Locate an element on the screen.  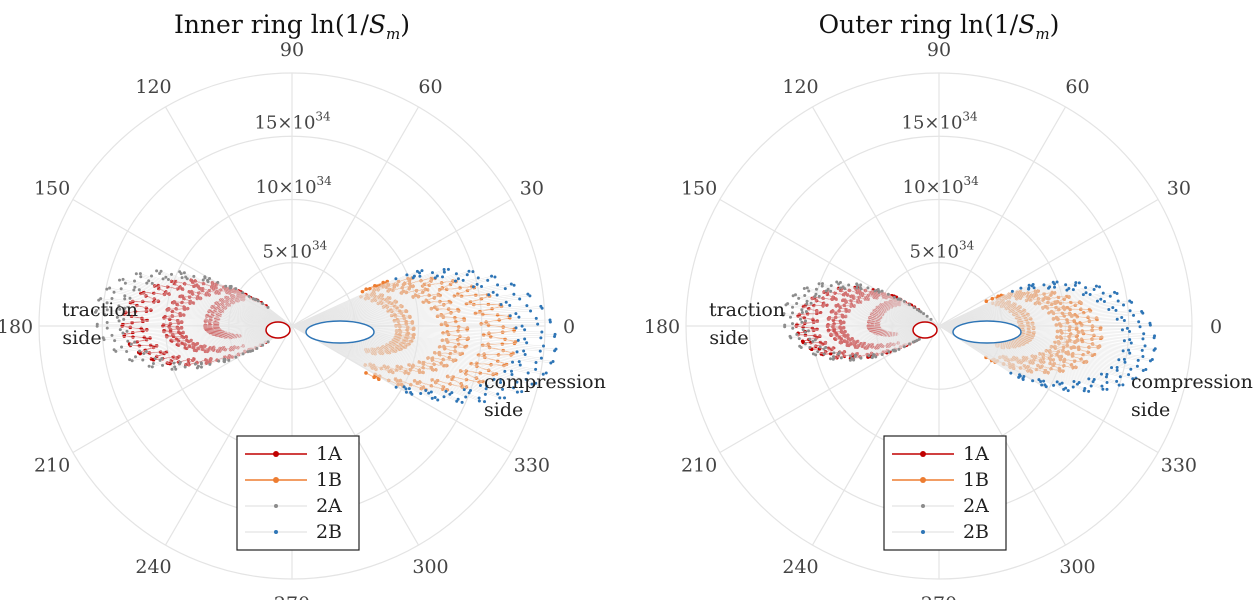
angle-tick-label: 210 is located at coordinates (699, 466).